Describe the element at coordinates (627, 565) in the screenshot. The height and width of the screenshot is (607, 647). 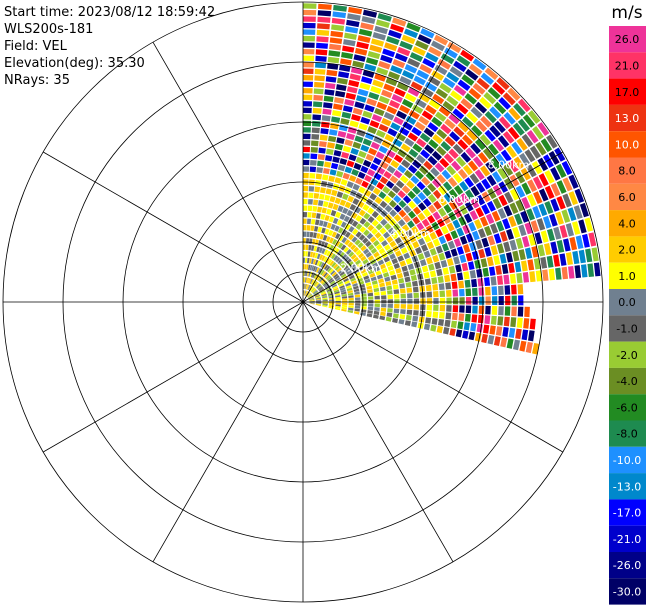
I see `colorbar-cell` at that location.